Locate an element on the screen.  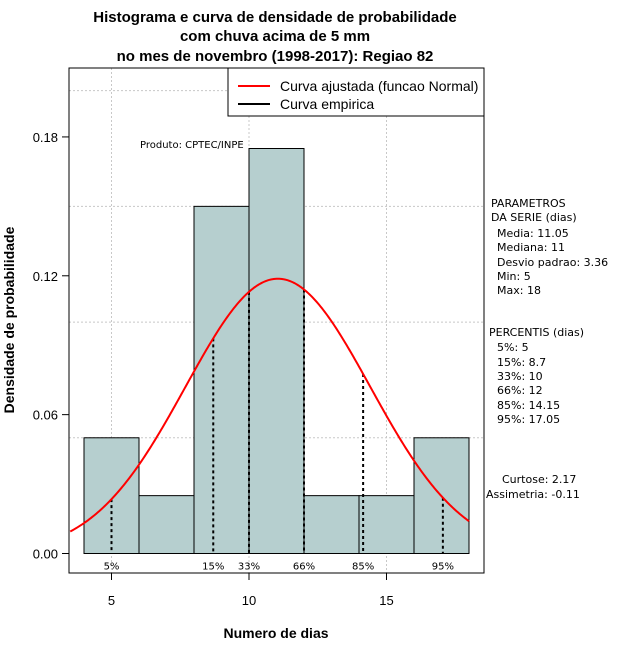
percentil-33: 33%: 10 is located at coordinates (520, 376).